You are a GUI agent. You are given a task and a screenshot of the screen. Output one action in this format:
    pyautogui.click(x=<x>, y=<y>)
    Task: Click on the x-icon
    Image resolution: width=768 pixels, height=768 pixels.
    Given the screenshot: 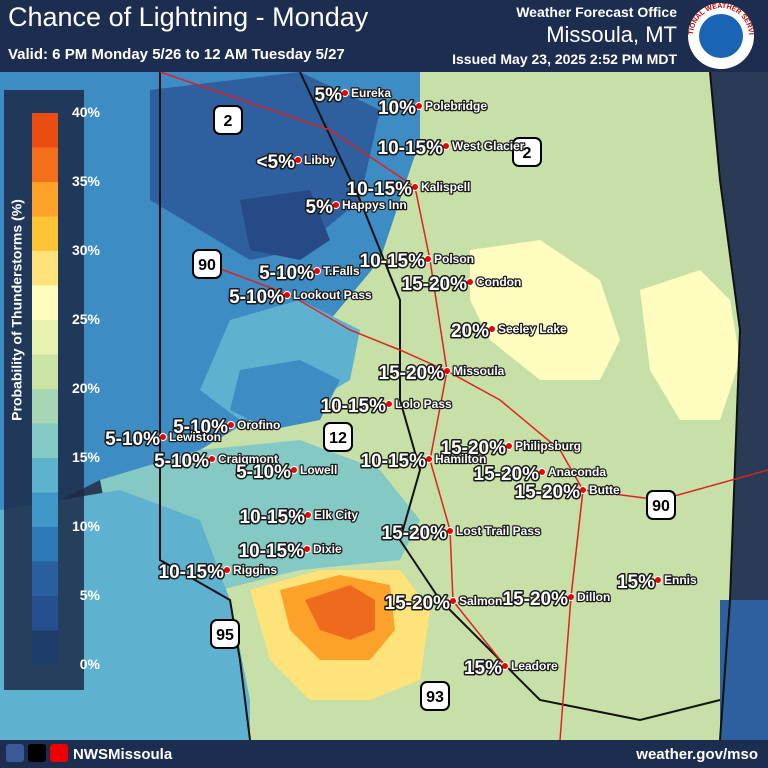 What is the action you would take?
    pyautogui.click(x=37, y=753)
    